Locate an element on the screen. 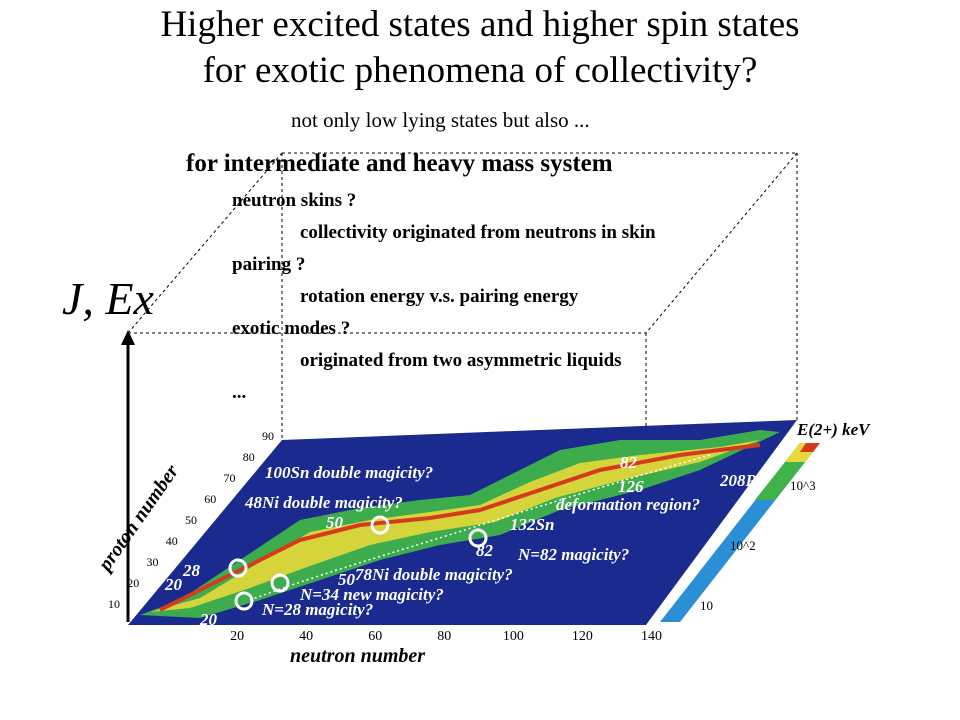  item-neutron-skins: neutron skins ? is located at coordinates (294, 200).